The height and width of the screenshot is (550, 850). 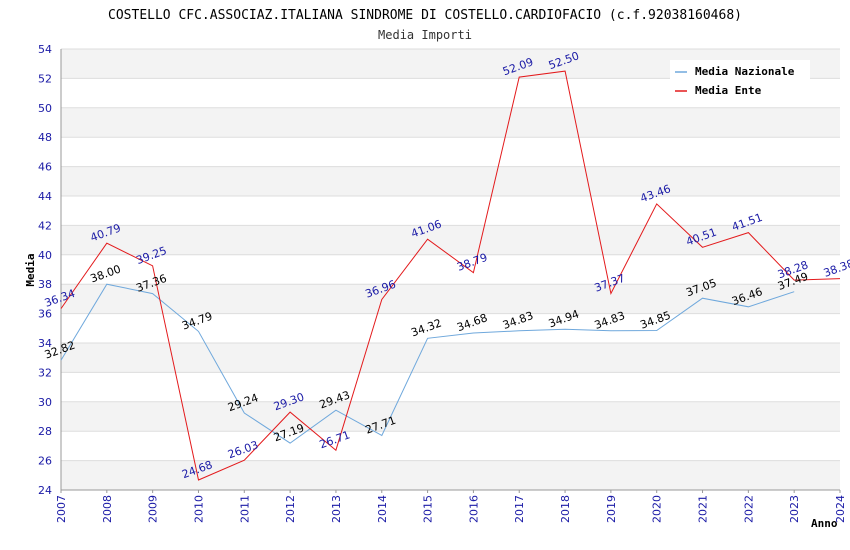 I want to click on x-tick-label: 2011, so click(x=244, y=509).